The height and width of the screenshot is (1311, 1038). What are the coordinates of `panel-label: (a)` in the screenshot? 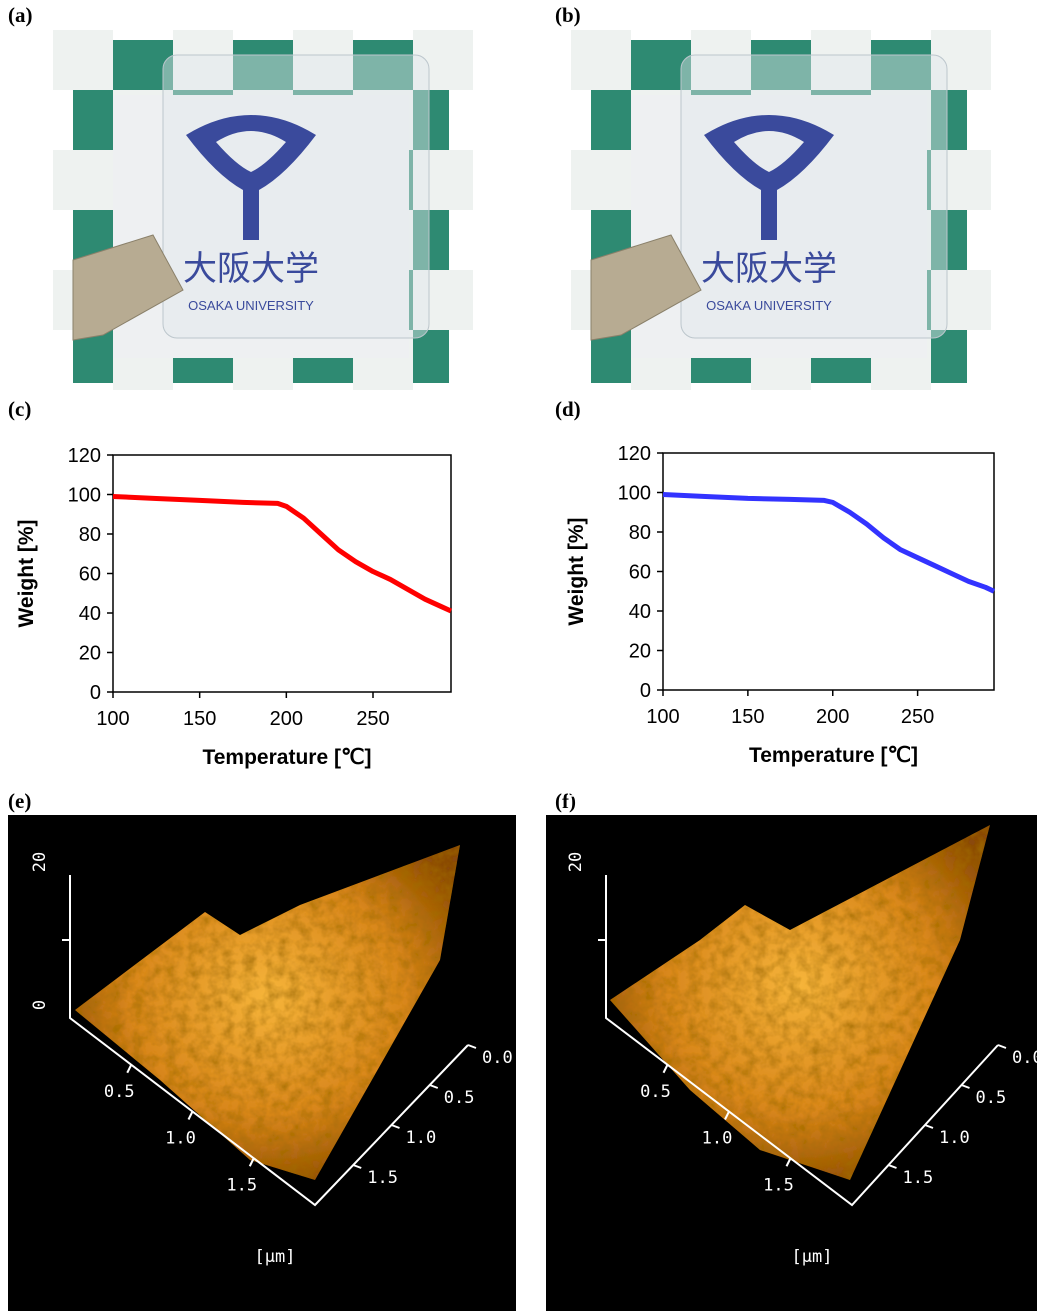 It's located at (20, 15).